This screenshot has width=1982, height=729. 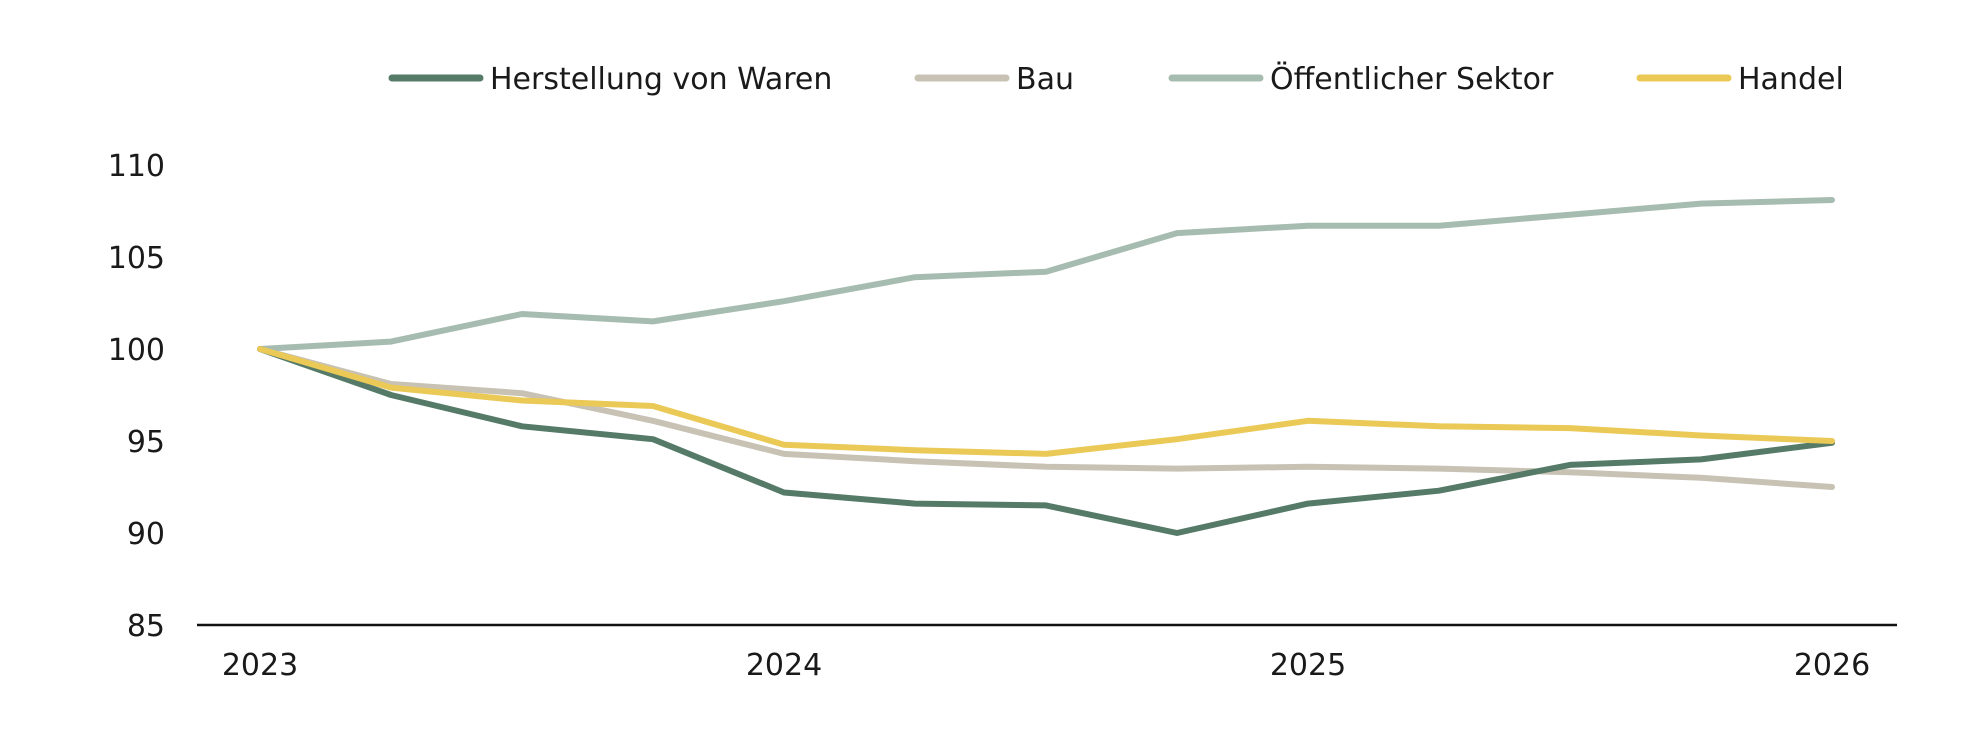 I want to click on x-tick-label: 2026, so click(x=1832, y=665).